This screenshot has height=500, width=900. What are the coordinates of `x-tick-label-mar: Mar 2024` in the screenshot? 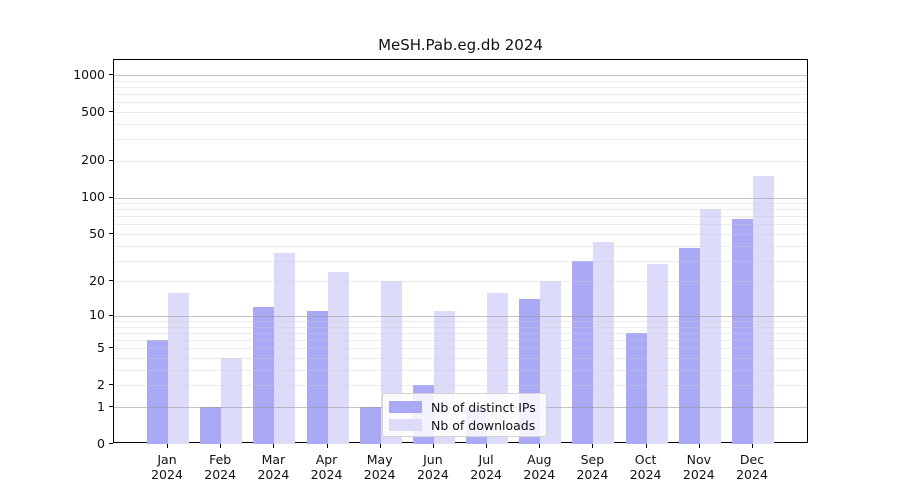 It's located at (273, 467).